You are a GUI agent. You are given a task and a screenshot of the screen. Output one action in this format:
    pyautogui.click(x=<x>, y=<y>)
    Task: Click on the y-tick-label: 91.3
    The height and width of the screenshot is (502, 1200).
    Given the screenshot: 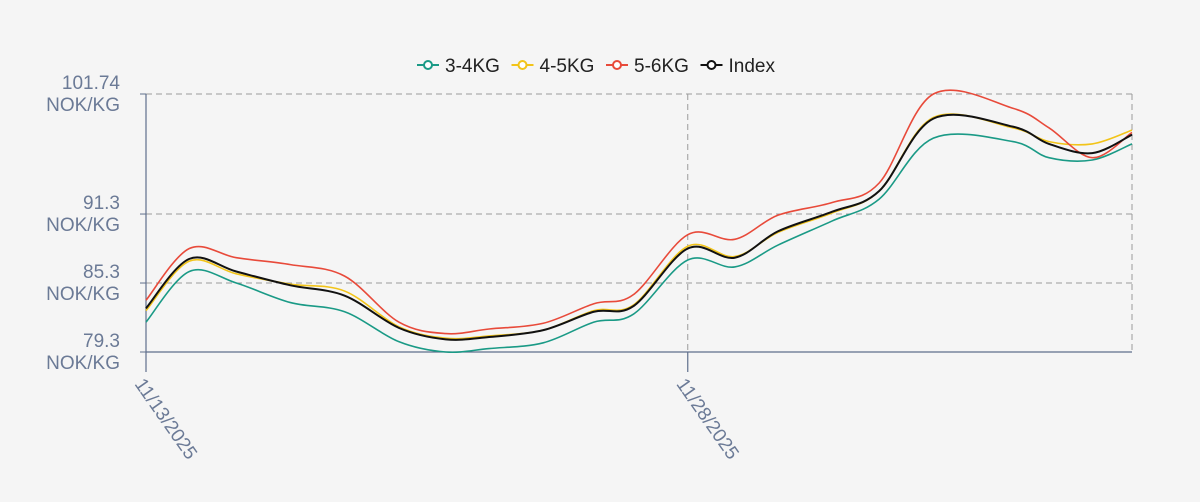 What is the action you would take?
    pyautogui.click(x=101, y=203)
    